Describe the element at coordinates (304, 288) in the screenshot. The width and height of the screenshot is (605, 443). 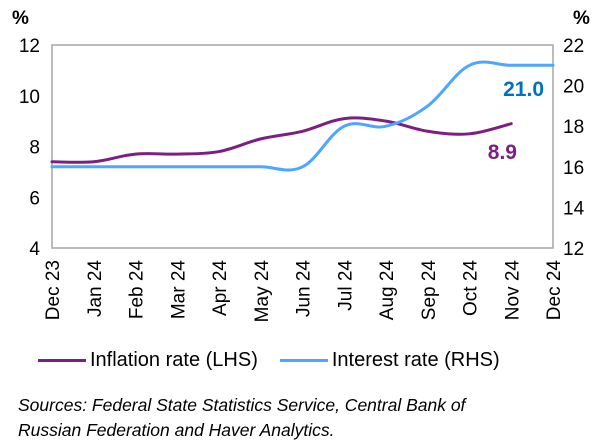
I see `x-tick-label: Jun 24` at that location.